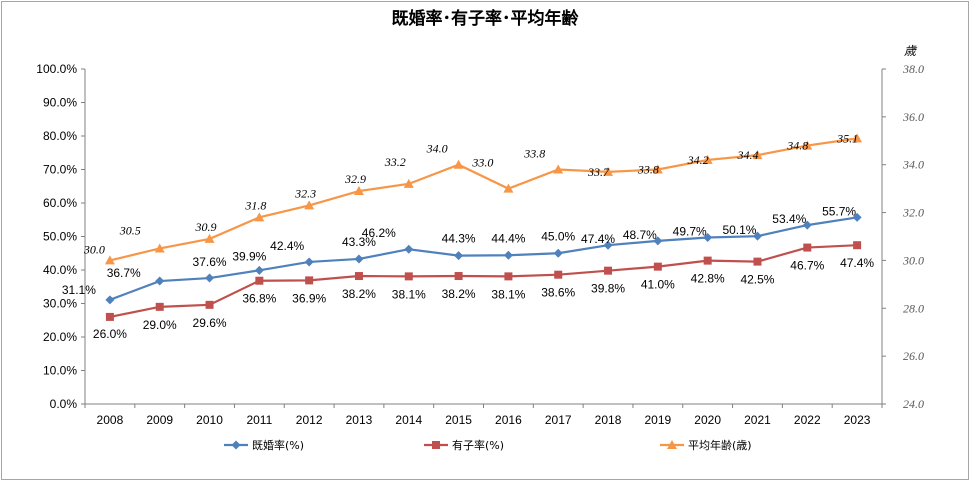 This screenshot has width=970, height=481. I want to click on married-rate-label: 53.4%, so click(789, 219).